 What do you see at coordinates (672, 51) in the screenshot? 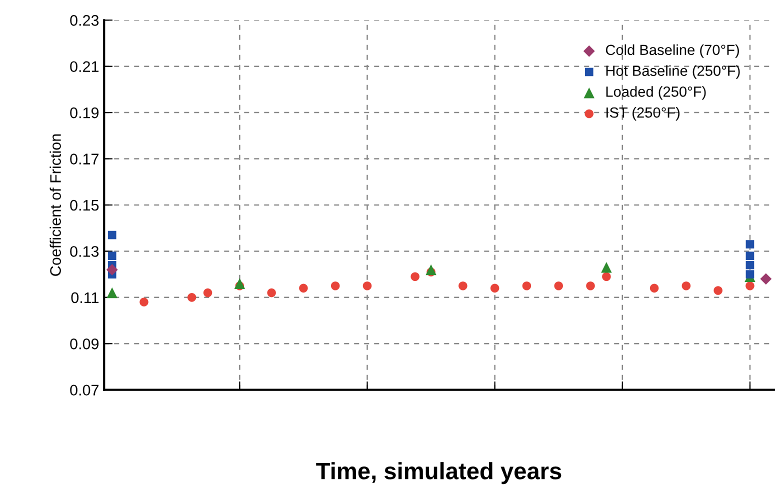
I see `legend-label: Cold Baseline (70°F)` at bounding box center [672, 51].